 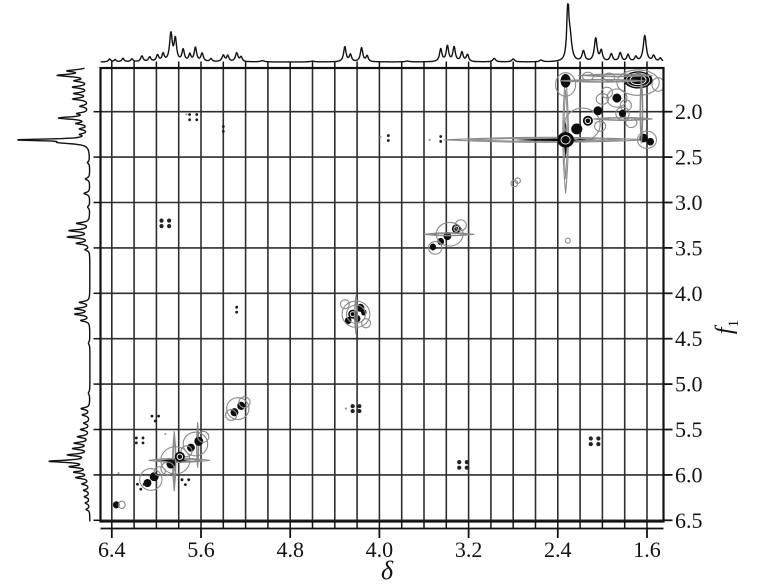 I want to click on x-tick-labels: 6.4 5.6 4.8 4.0 3.2 2.4 1.6, so click(x=379, y=549).